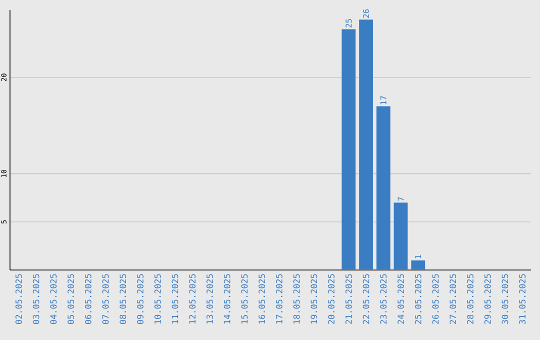 Image resolution: width=540 pixels, height=340 pixels. Describe the element at coordinates (487, 299) in the screenshot. I see `x-tick-label: 29.05.2025` at that location.